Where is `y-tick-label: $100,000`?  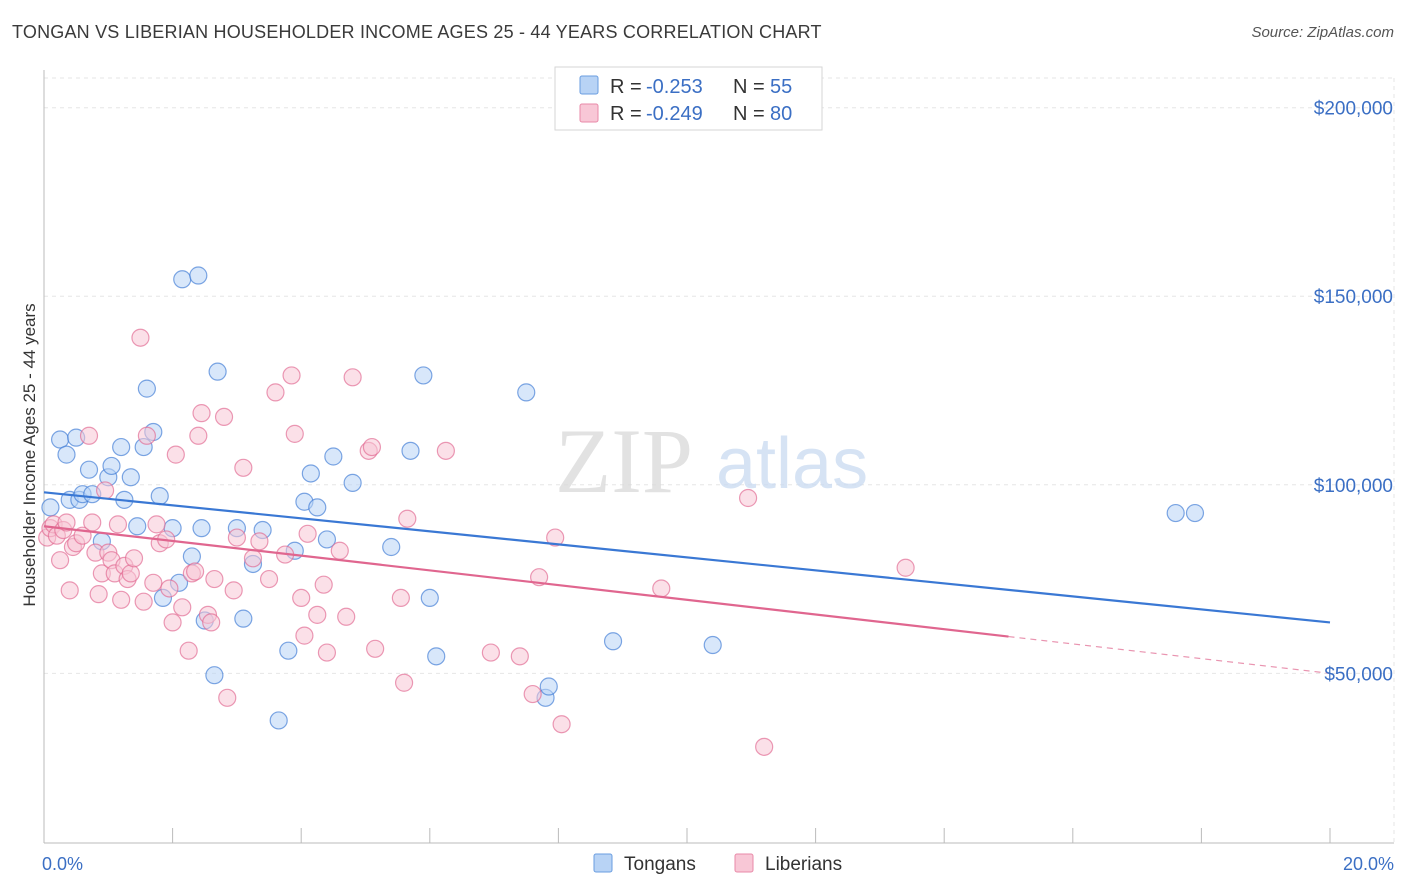 y-tick-label: $100,000 is located at coordinates (1353, 486).